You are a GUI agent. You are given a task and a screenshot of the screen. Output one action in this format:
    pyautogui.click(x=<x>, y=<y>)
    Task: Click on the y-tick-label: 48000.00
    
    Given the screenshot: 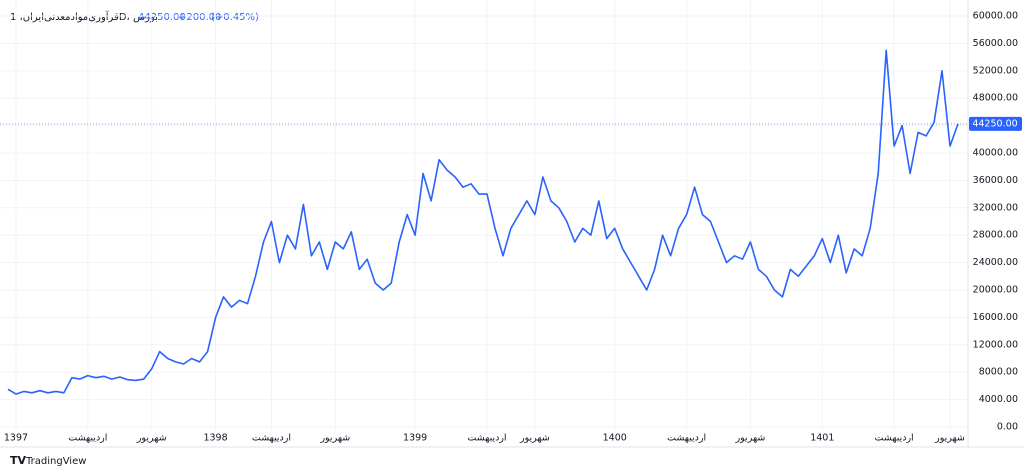 What is the action you would take?
    pyautogui.click(x=995, y=98)
    